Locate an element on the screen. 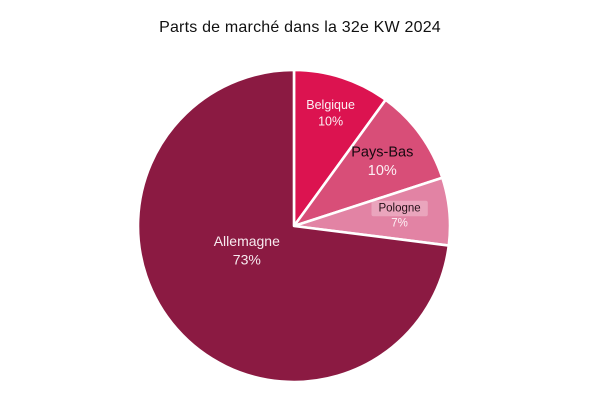 This screenshot has height=400, width=600. slice-label-allemagne: Allemagne is located at coordinates (247, 241).